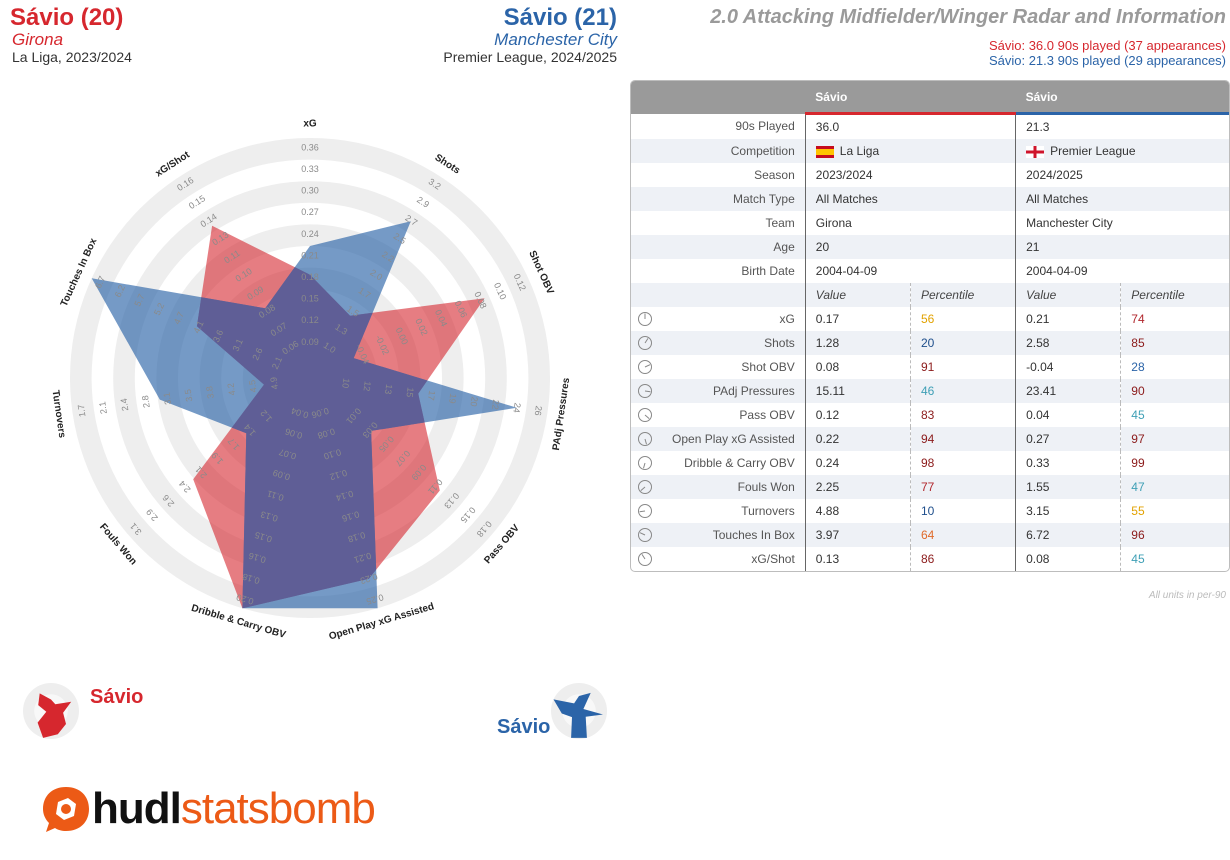  What do you see at coordinates (857, 511) in the screenshot?
I see `player1-stat-value: 4.88` at bounding box center [857, 511].